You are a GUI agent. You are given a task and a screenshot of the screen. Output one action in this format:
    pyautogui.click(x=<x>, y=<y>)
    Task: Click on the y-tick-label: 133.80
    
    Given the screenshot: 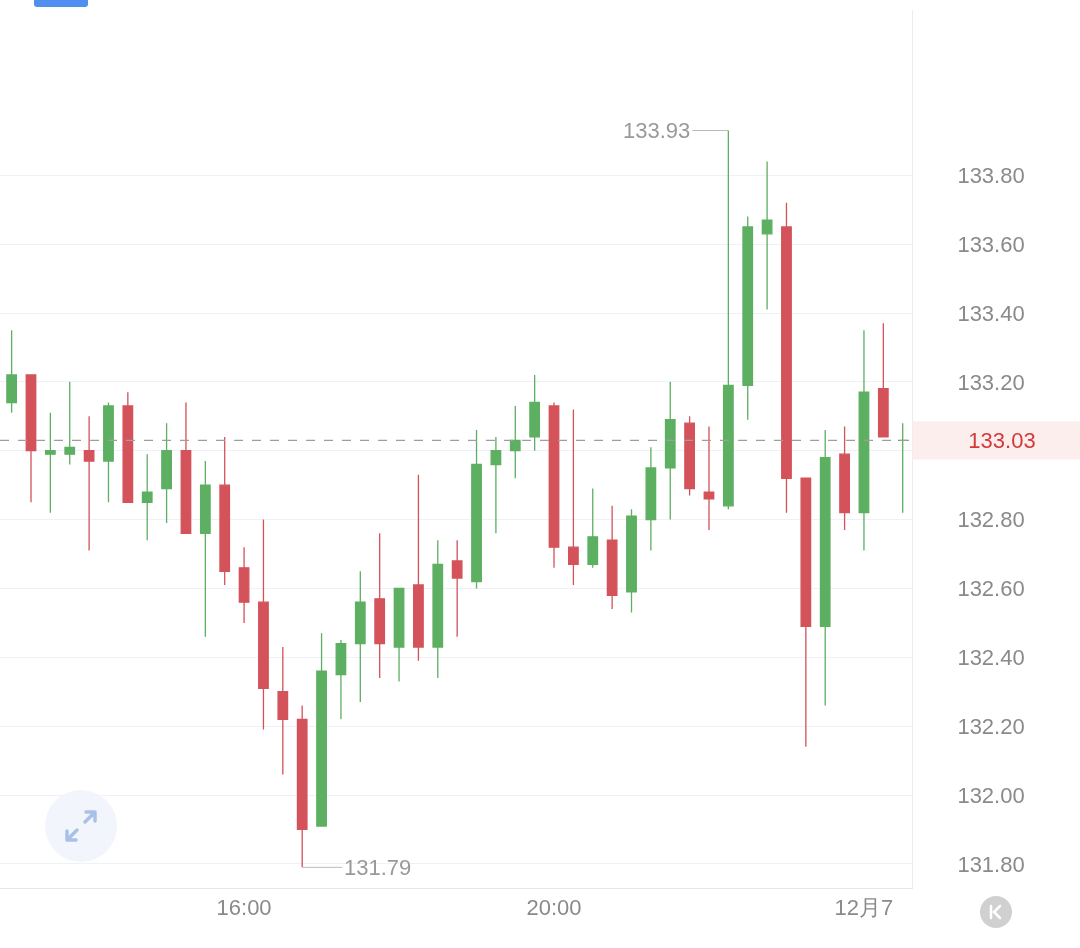 What is the action you would take?
    pyautogui.click(x=991, y=175)
    